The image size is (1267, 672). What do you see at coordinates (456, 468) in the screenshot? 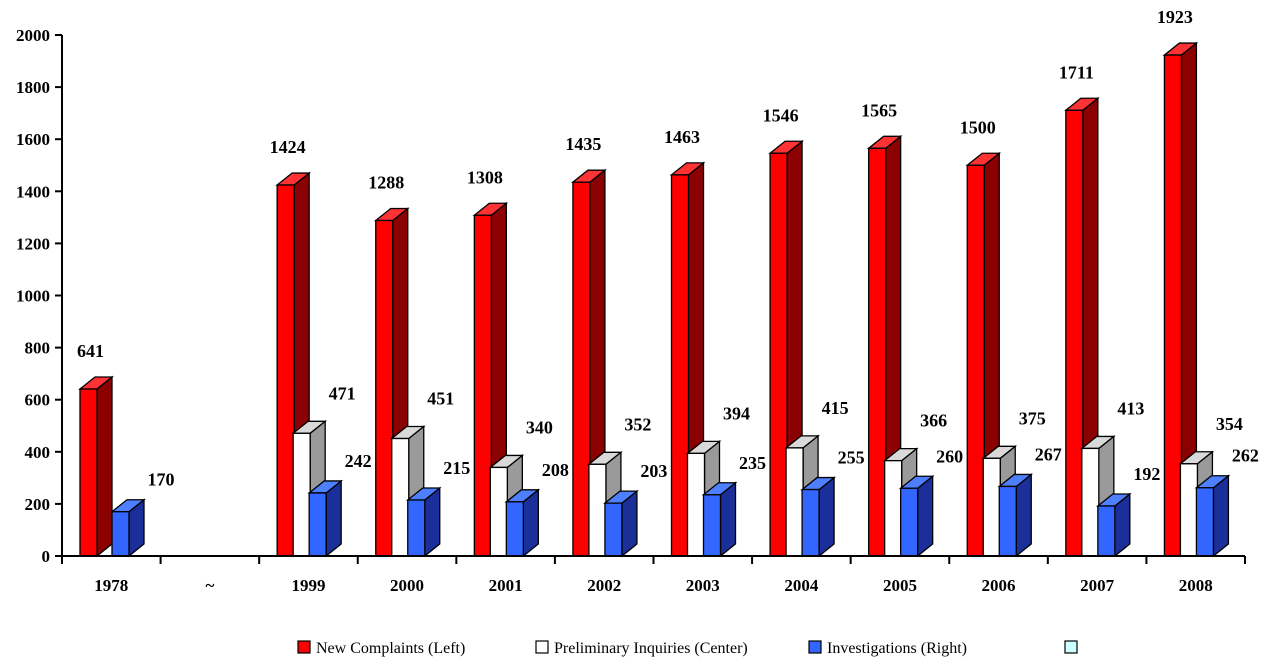
I see `data-label: 215` at bounding box center [456, 468].